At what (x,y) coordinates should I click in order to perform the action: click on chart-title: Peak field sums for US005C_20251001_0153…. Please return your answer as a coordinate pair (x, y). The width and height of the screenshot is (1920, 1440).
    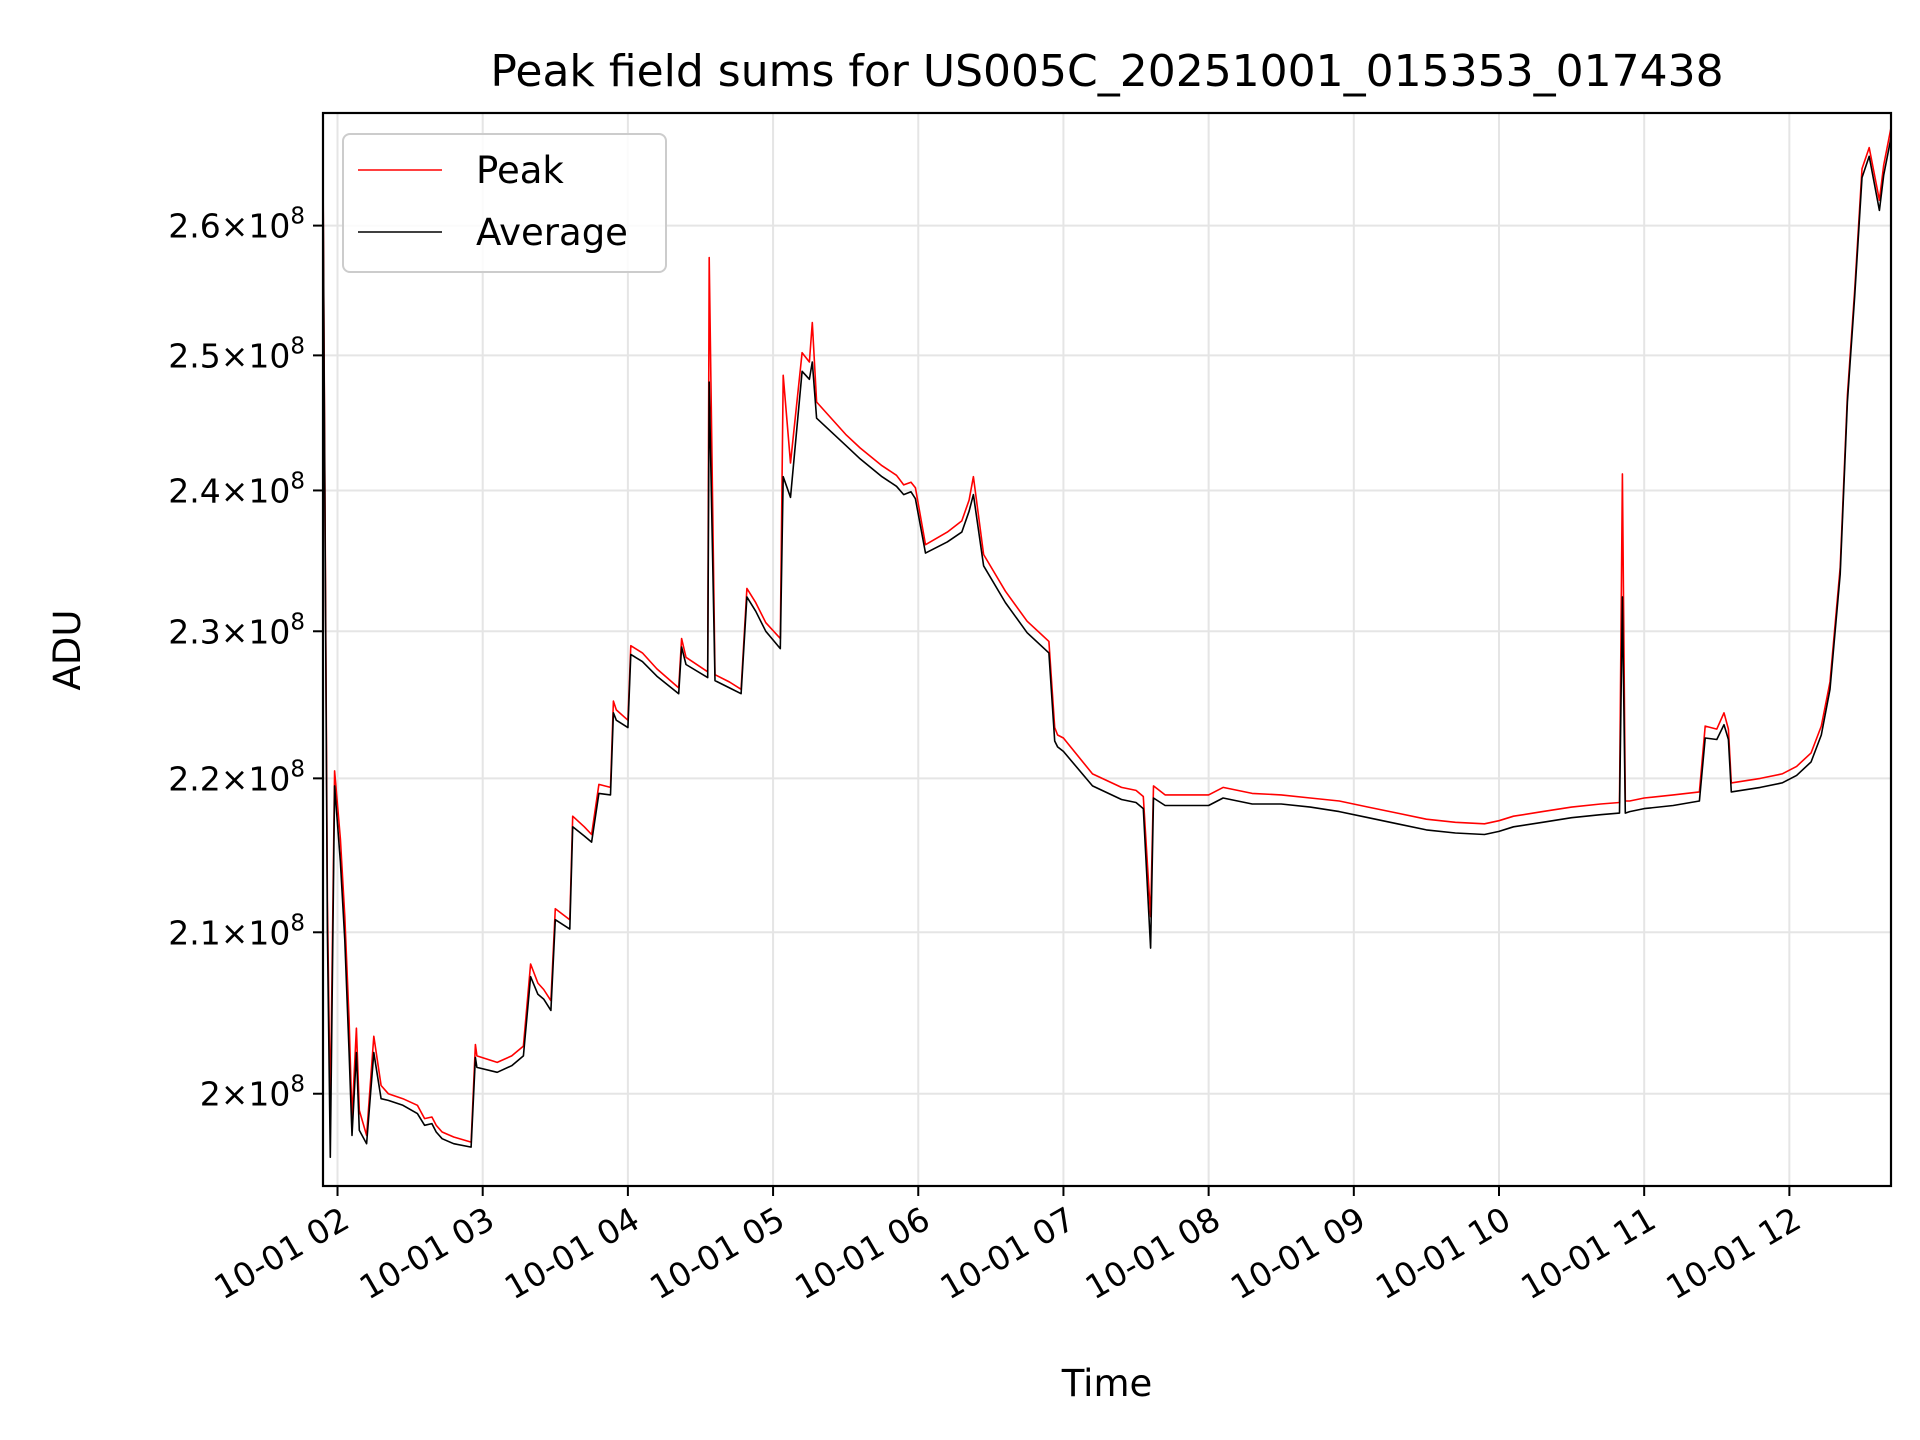
    Looking at the image, I should click on (1106, 71).